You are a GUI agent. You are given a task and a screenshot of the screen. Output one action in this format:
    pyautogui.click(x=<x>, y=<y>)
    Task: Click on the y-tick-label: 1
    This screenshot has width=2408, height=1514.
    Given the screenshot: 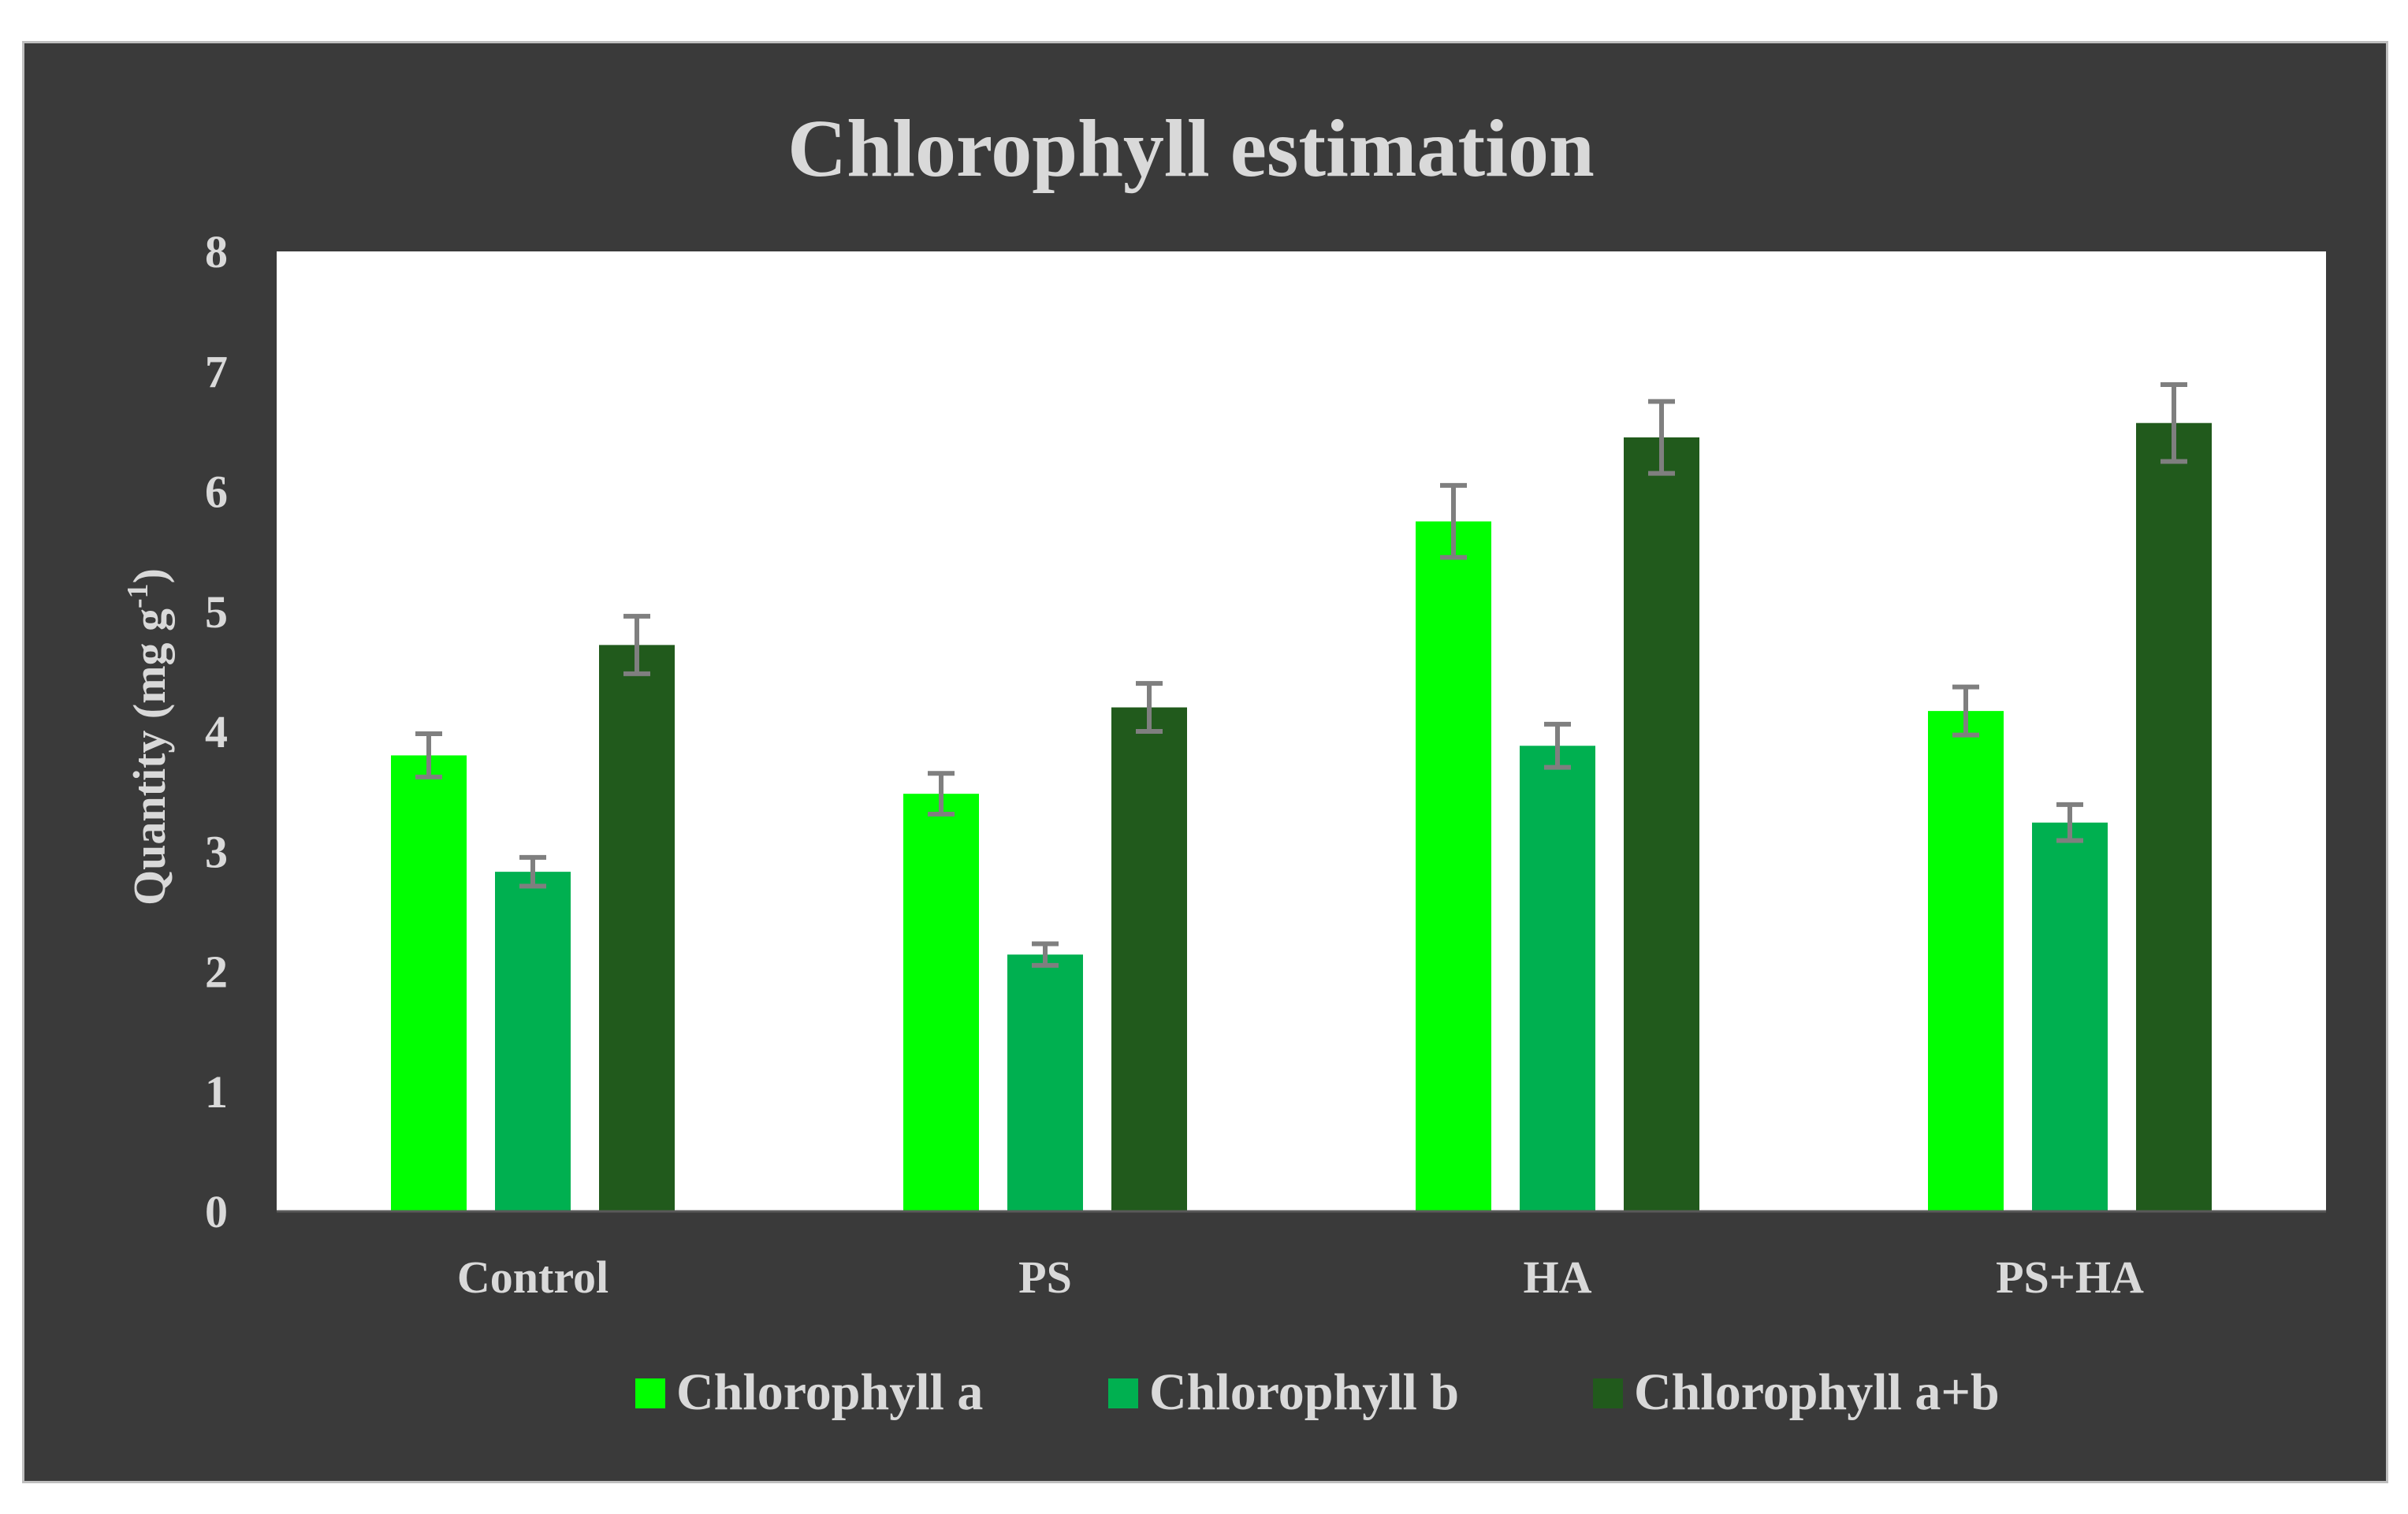 What is the action you would take?
    pyautogui.click(x=216, y=1092)
    